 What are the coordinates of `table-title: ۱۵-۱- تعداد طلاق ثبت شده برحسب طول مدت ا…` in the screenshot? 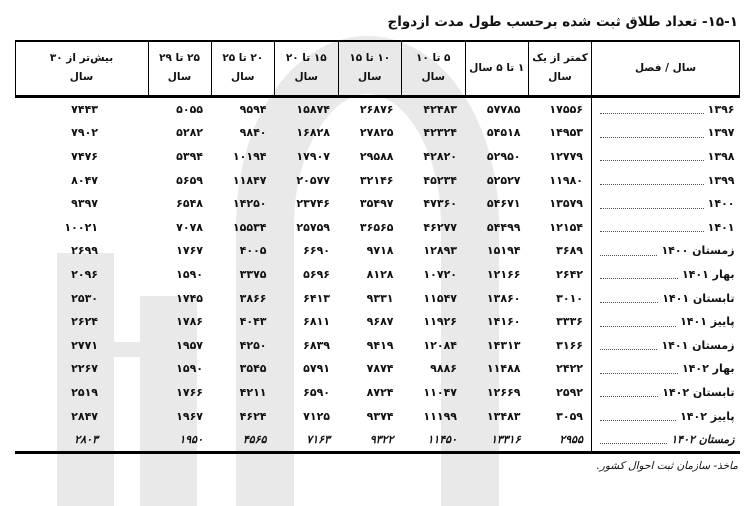 It's located at (562, 22).